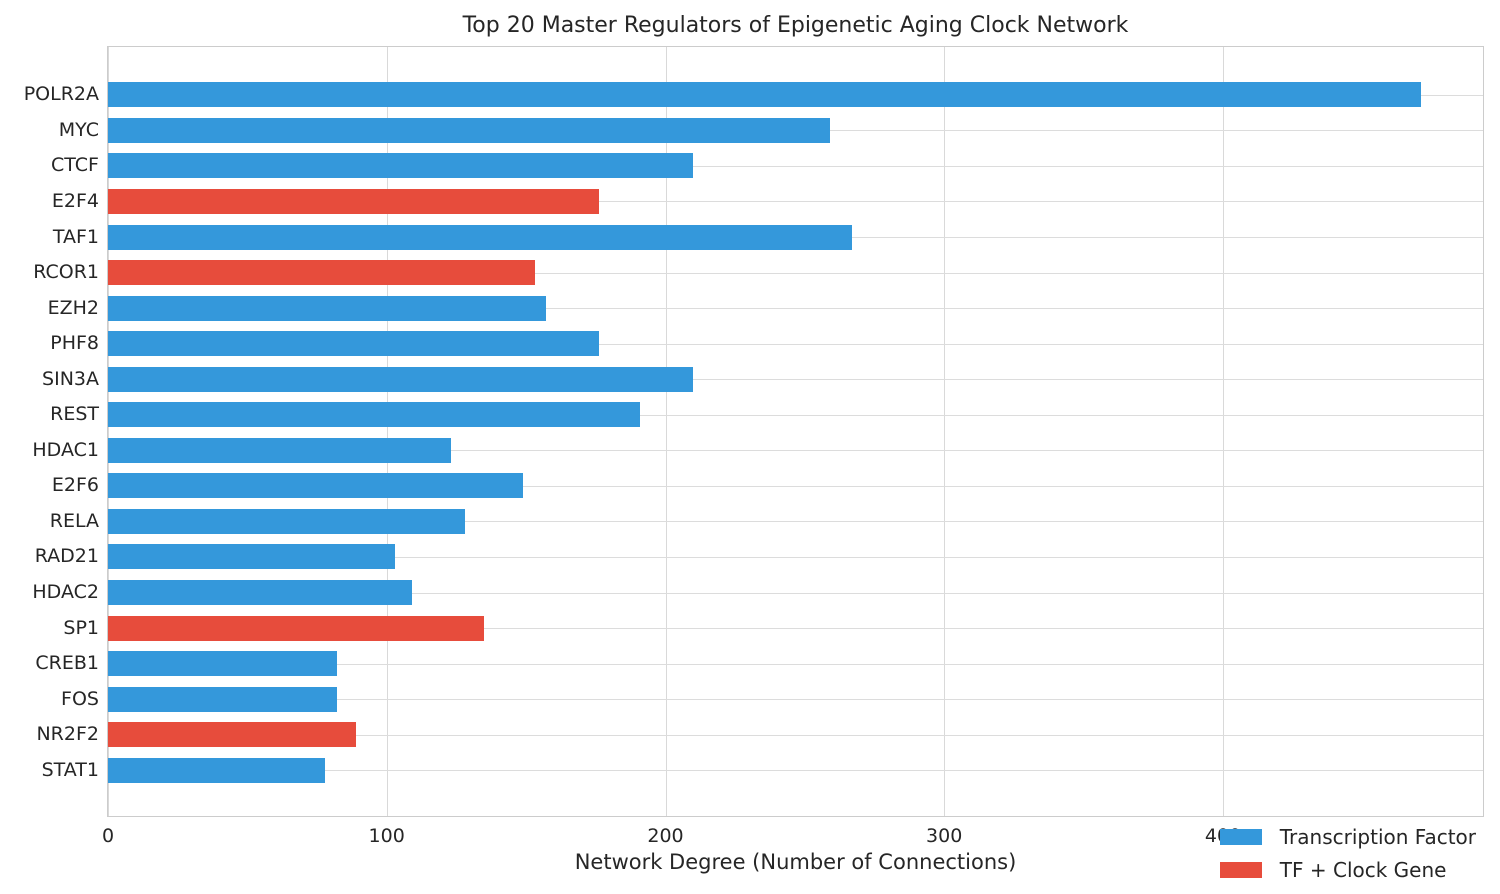 The height and width of the screenshot is (894, 1500). What do you see at coordinates (67, 663) in the screenshot?
I see `y-tick-label-creb1: CREB1` at bounding box center [67, 663].